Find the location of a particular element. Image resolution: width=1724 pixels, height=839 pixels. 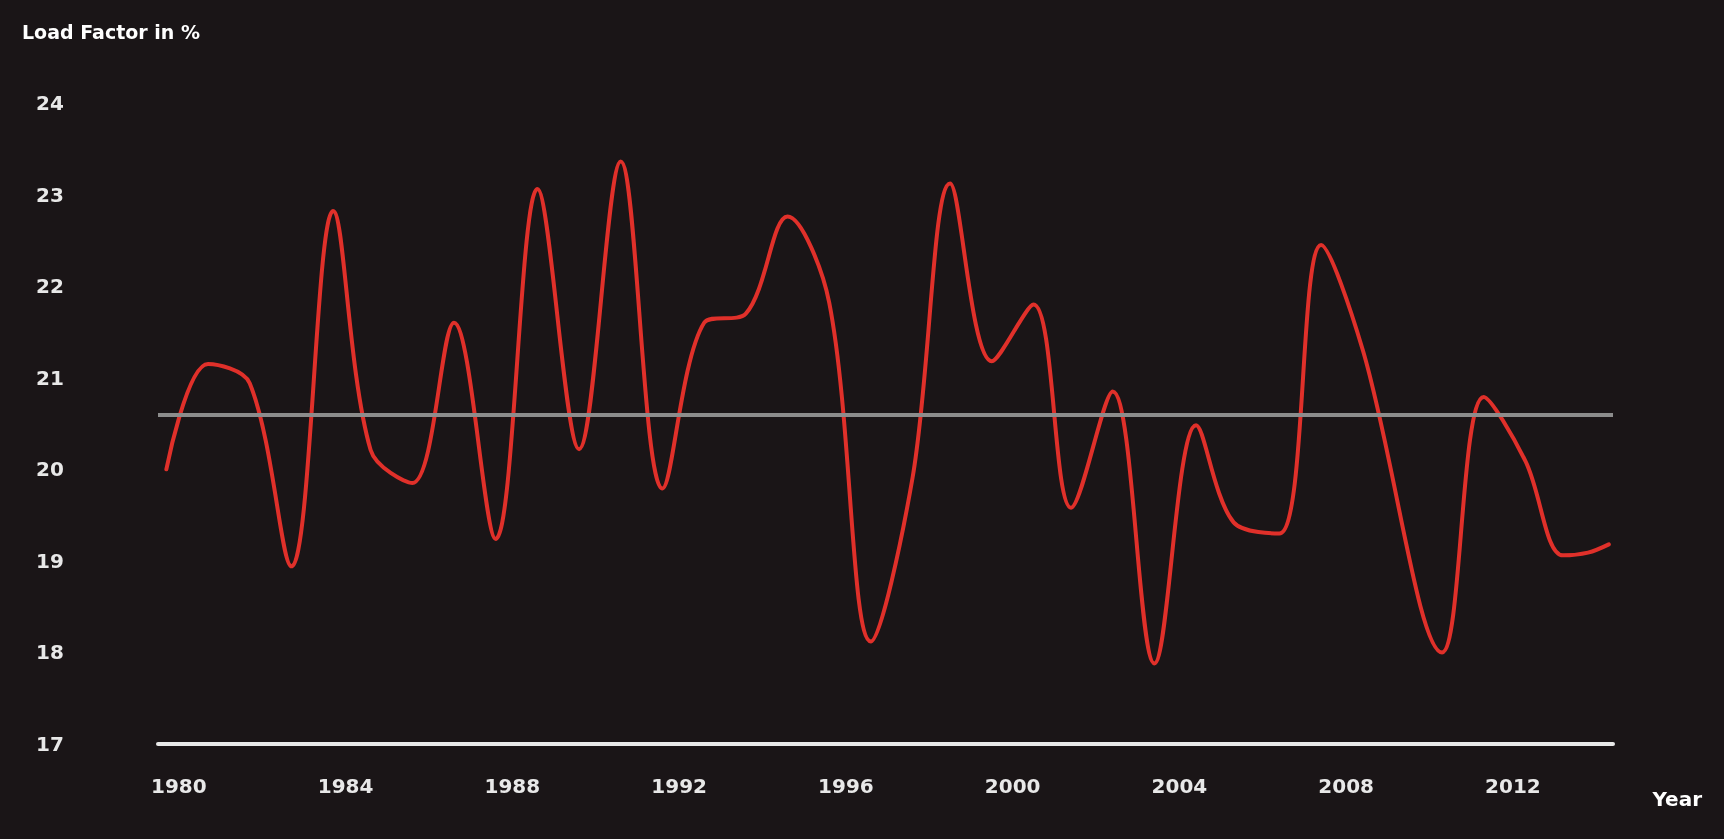

y-tick-label: 23 is located at coordinates (50, 194).